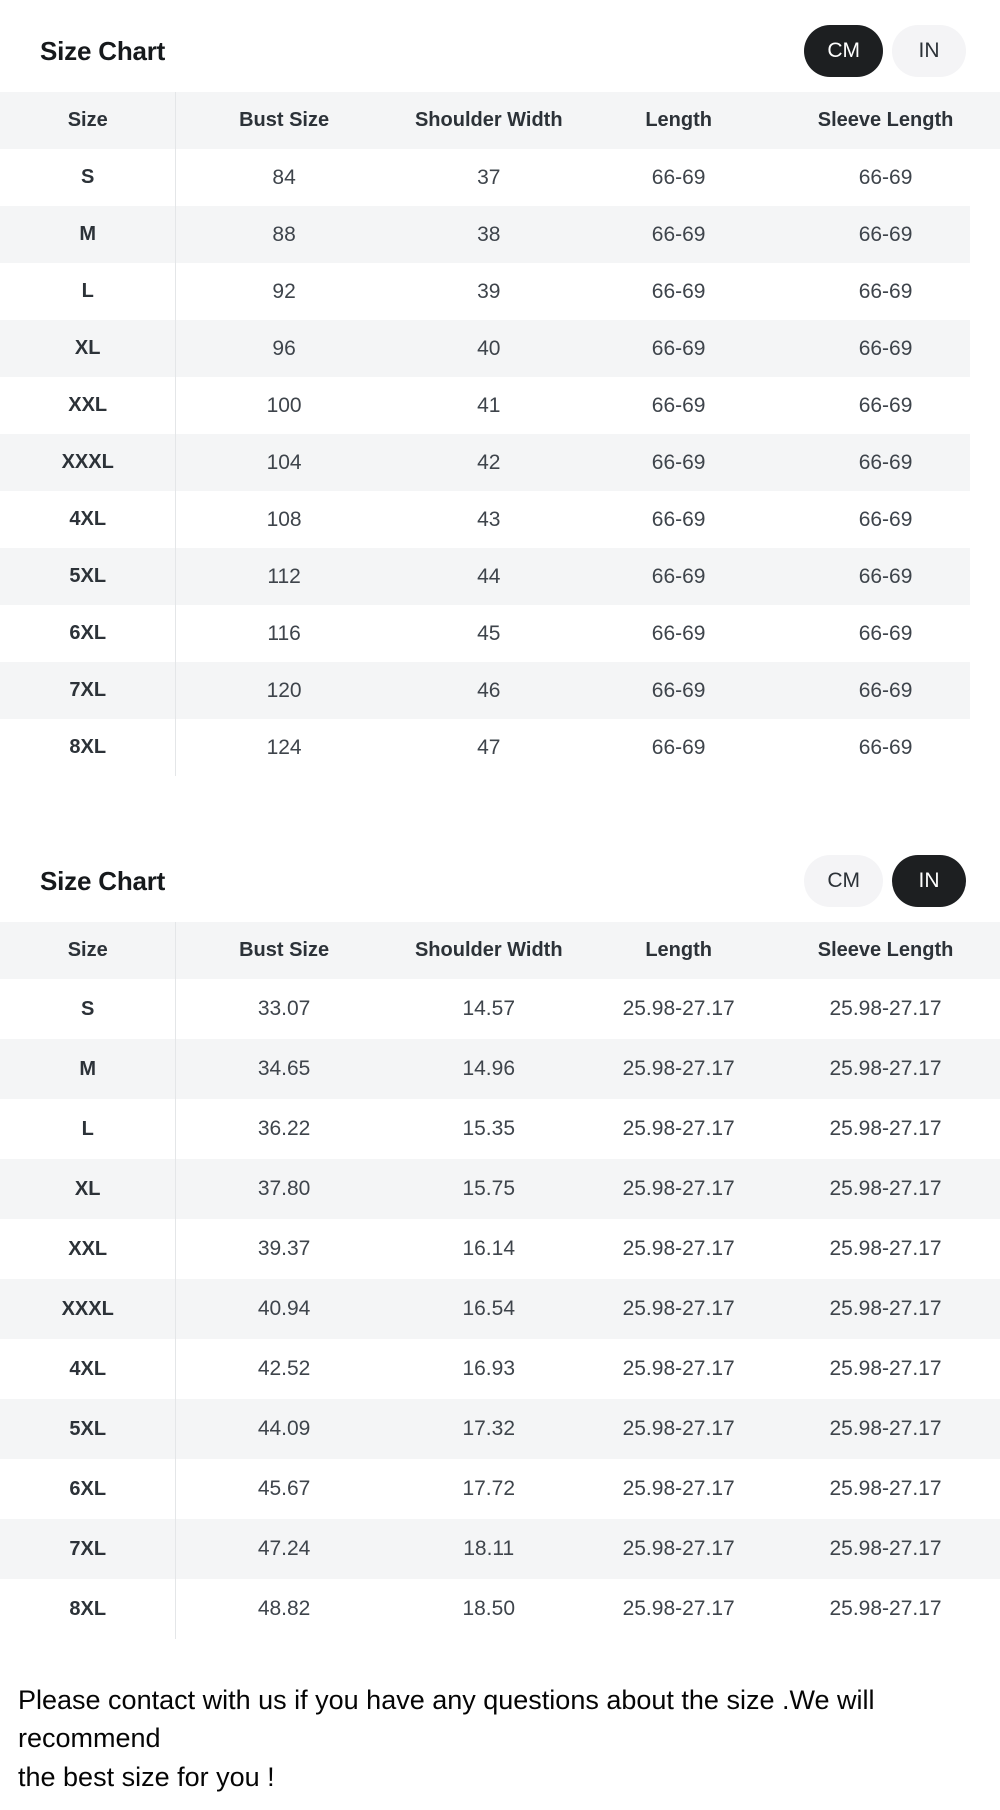 This screenshot has height=1810, width=1000. Describe the element at coordinates (488, 348) in the screenshot. I see `shoulder-width-cell: 40` at that location.